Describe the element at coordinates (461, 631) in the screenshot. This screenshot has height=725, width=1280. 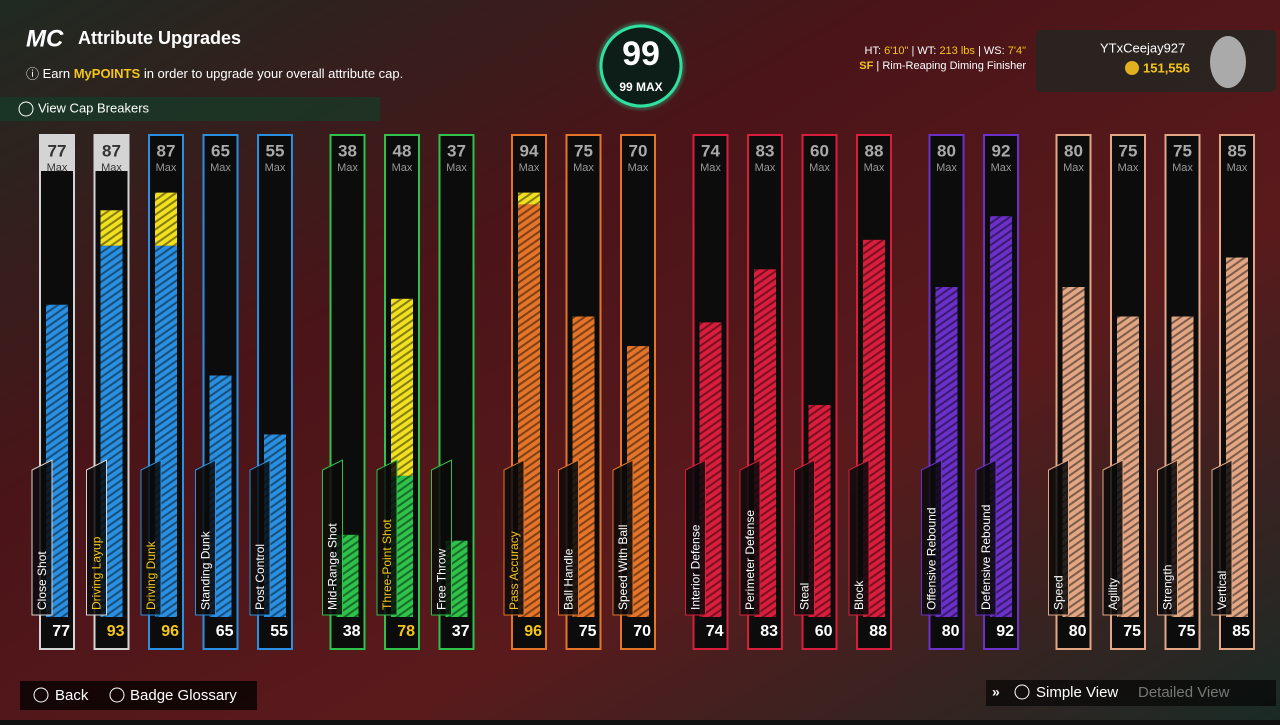
I see `attribute-value: 37` at that location.